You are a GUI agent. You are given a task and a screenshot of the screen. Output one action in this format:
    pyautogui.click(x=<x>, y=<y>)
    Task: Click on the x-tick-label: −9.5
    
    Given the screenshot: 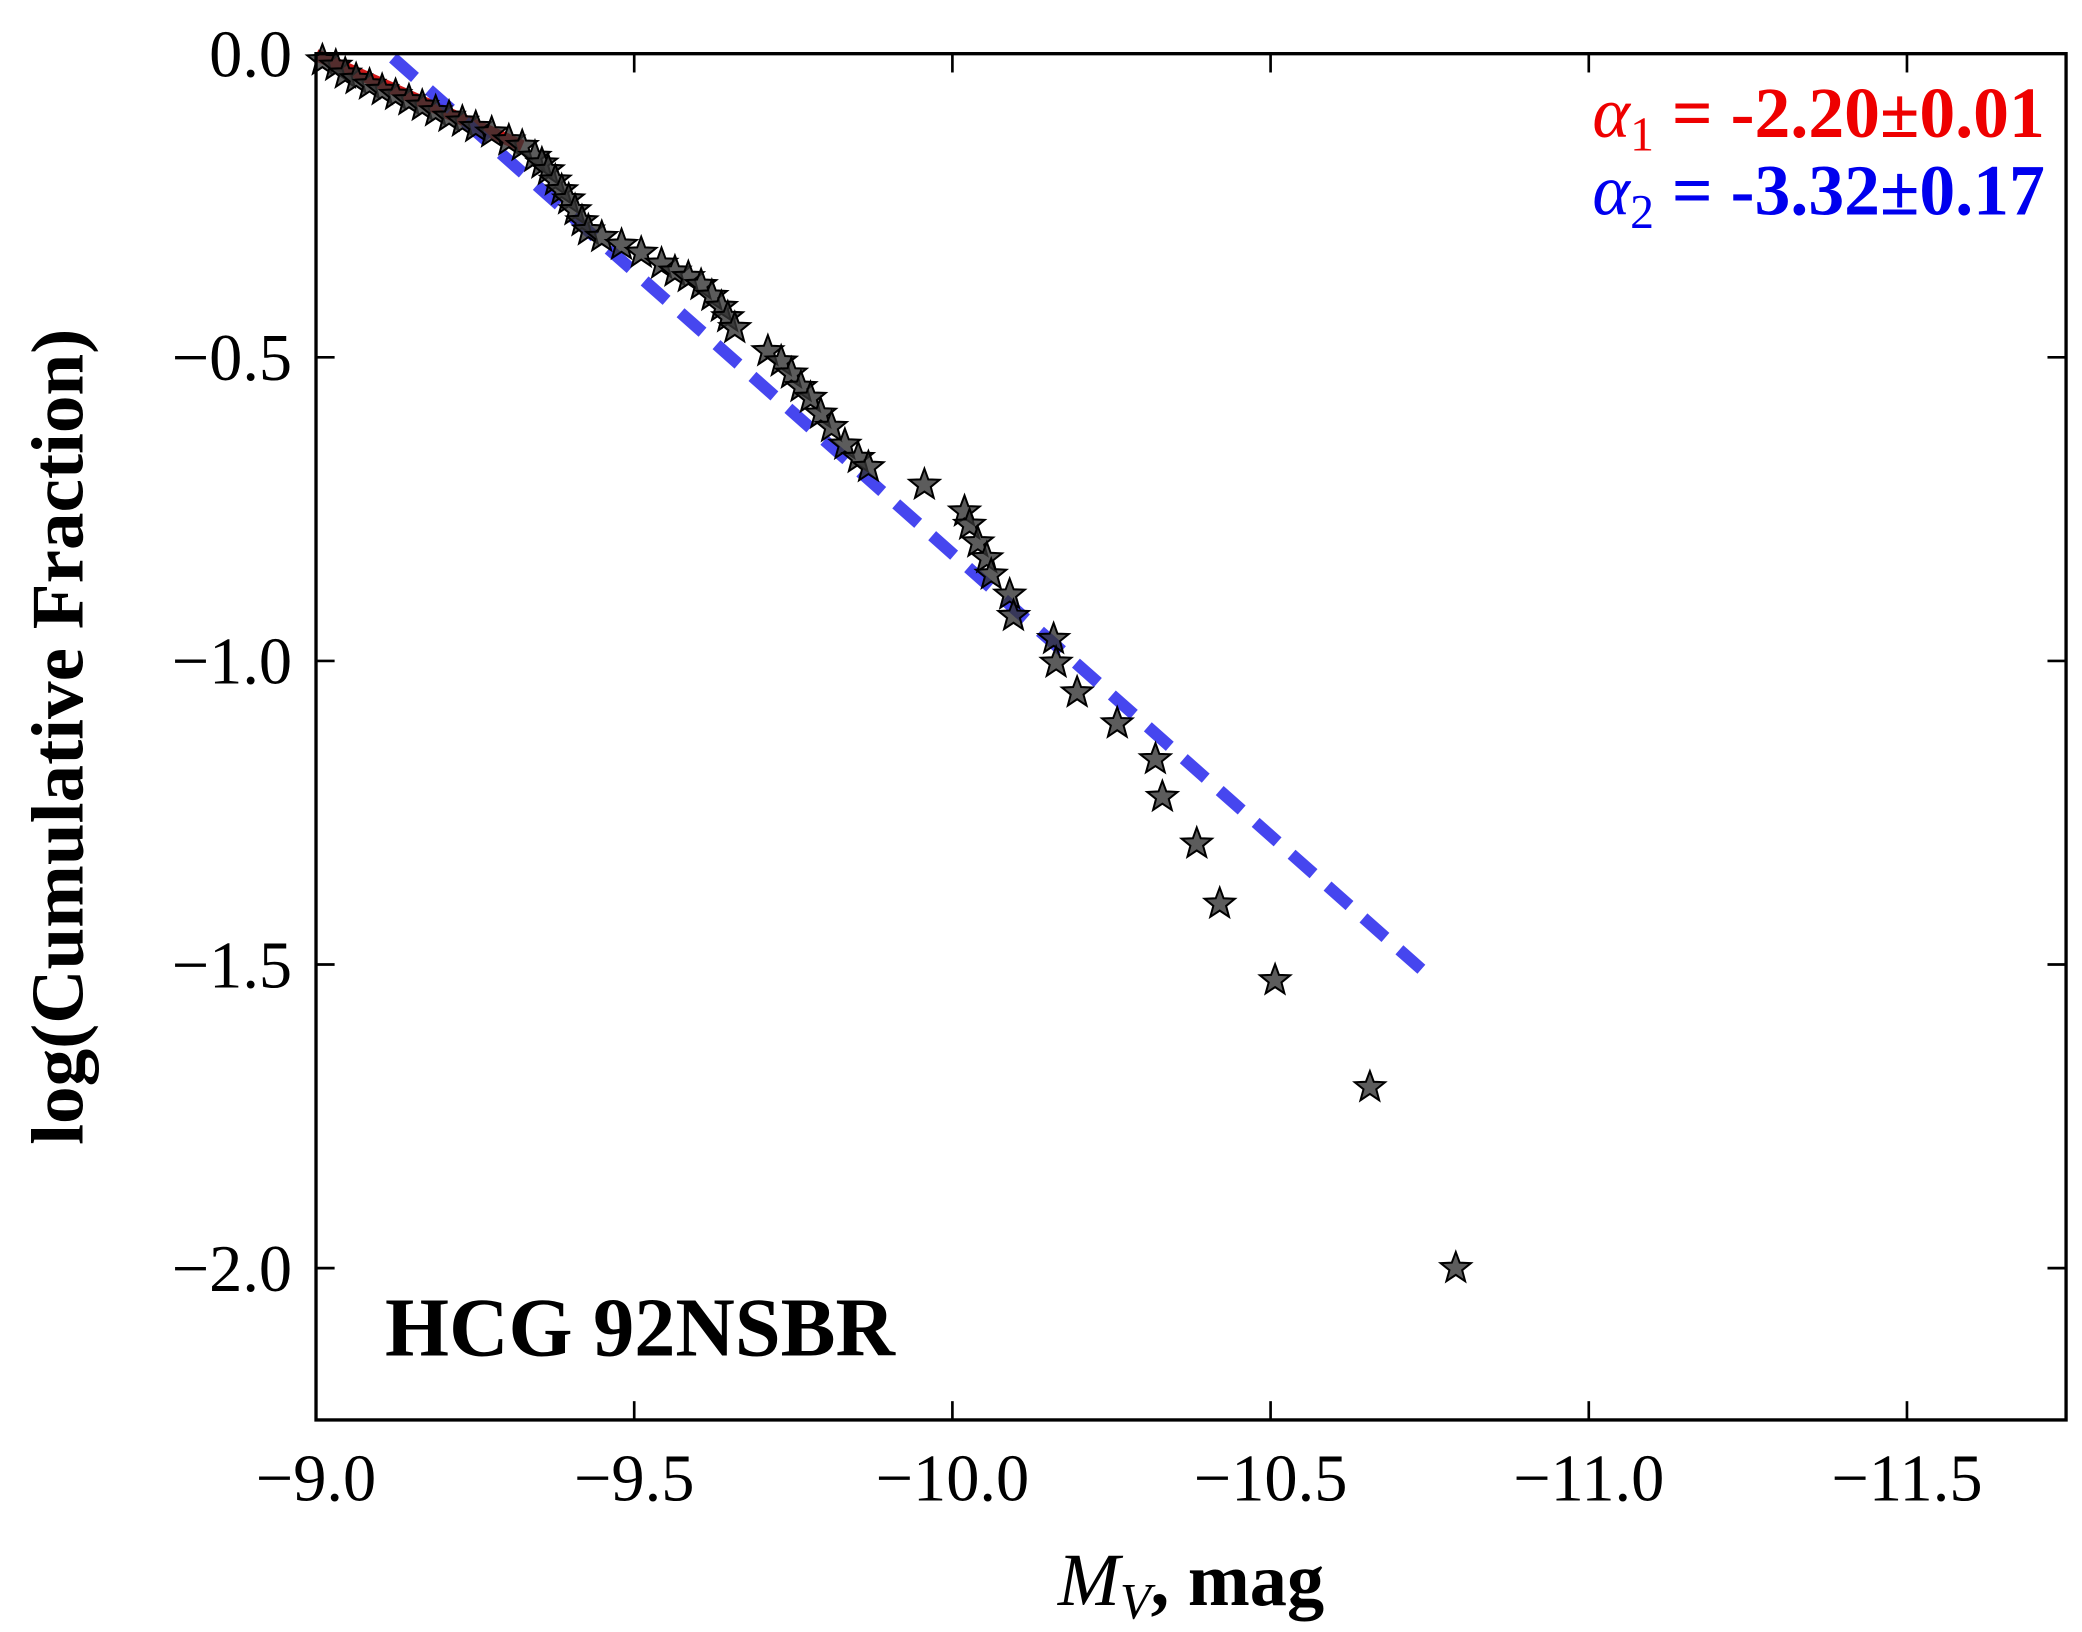 What is the action you would take?
    pyautogui.click(x=634, y=1478)
    